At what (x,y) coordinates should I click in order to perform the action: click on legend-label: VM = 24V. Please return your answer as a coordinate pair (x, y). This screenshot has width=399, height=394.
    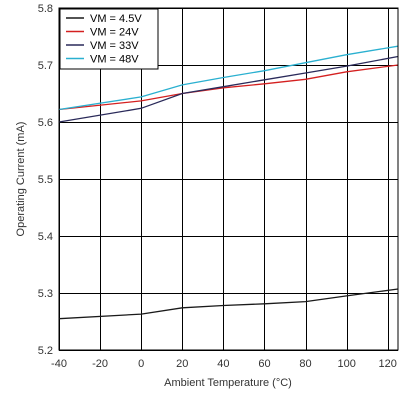
    Looking at the image, I should click on (114, 33).